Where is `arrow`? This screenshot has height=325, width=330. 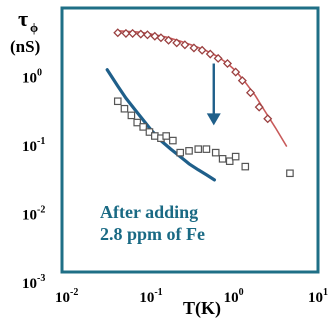
arrow is located at coordinates (213, 94).